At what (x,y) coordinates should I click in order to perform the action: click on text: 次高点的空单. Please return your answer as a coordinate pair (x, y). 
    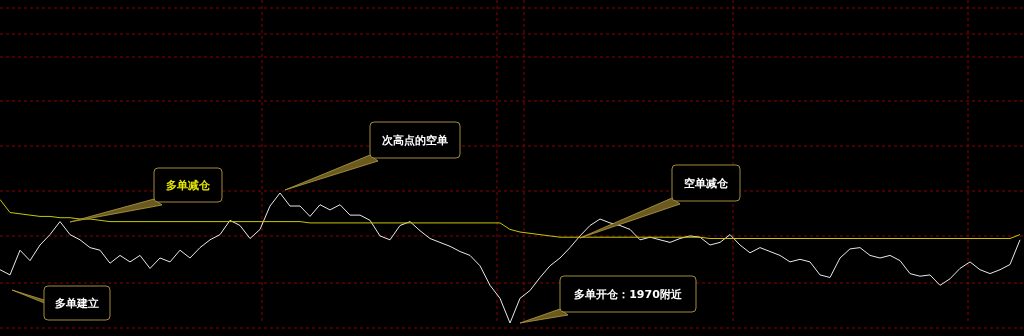
    Looking at the image, I should click on (415, 140).